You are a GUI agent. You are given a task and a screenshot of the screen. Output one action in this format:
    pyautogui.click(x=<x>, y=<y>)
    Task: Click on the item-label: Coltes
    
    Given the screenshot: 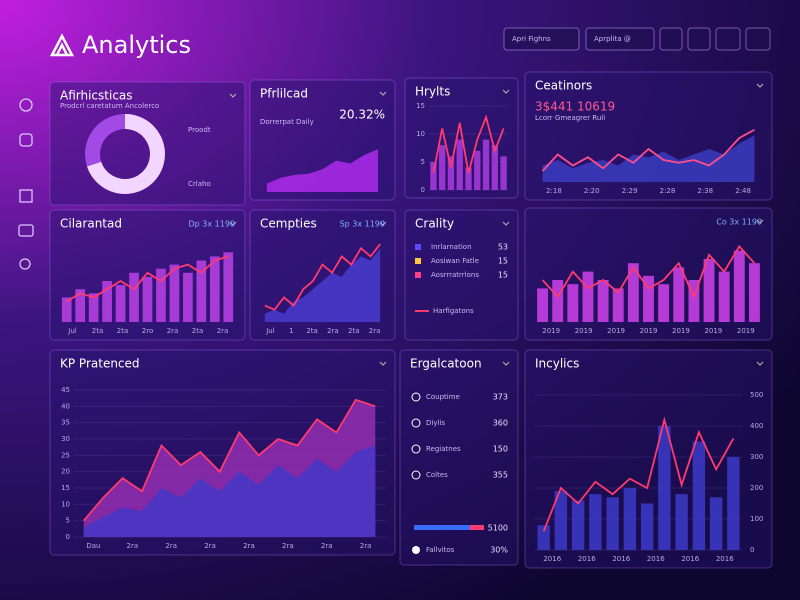 What is the action you would take?
    pyautogui.click(x=437, y=475)
    